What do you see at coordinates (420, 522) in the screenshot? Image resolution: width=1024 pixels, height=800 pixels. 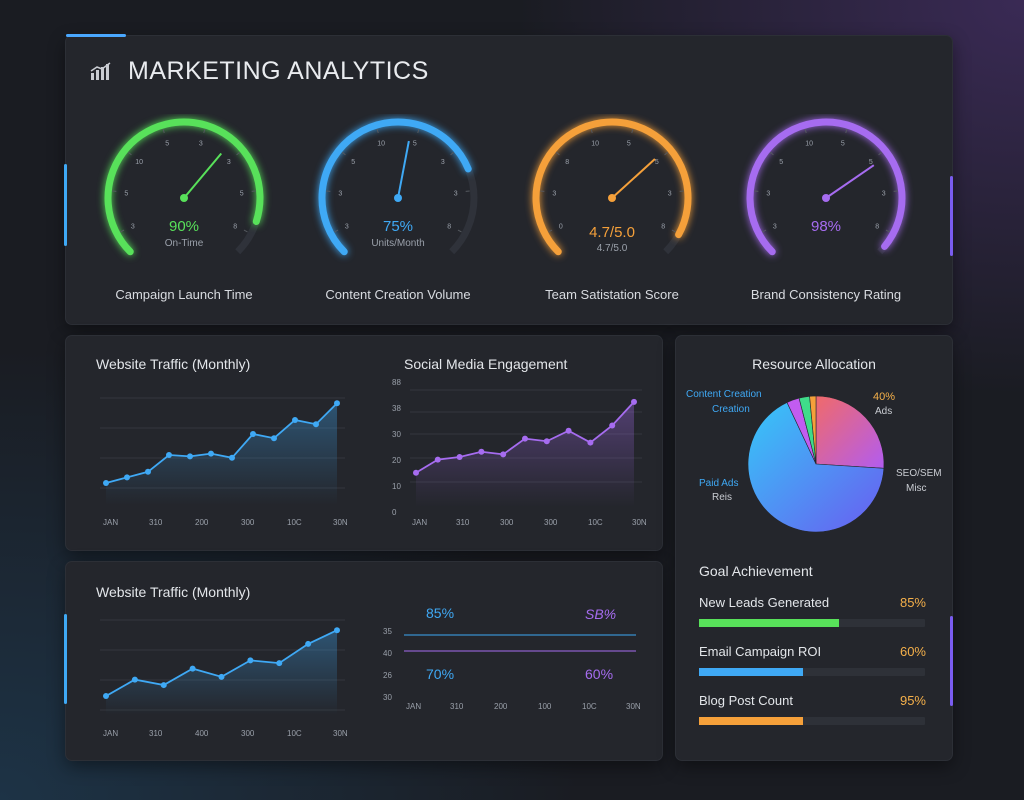 I see `x-tick-label: JAN` at bounding box center [420, 522].